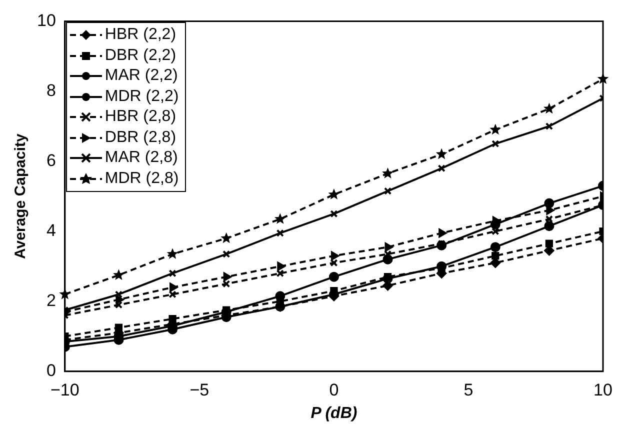 This screenshot has height=431, width=625. What do you see at coordinates (141, 76) in the screenshot?
I see `legend-label: MAR (2,2)` at bounding box center [141, 76].